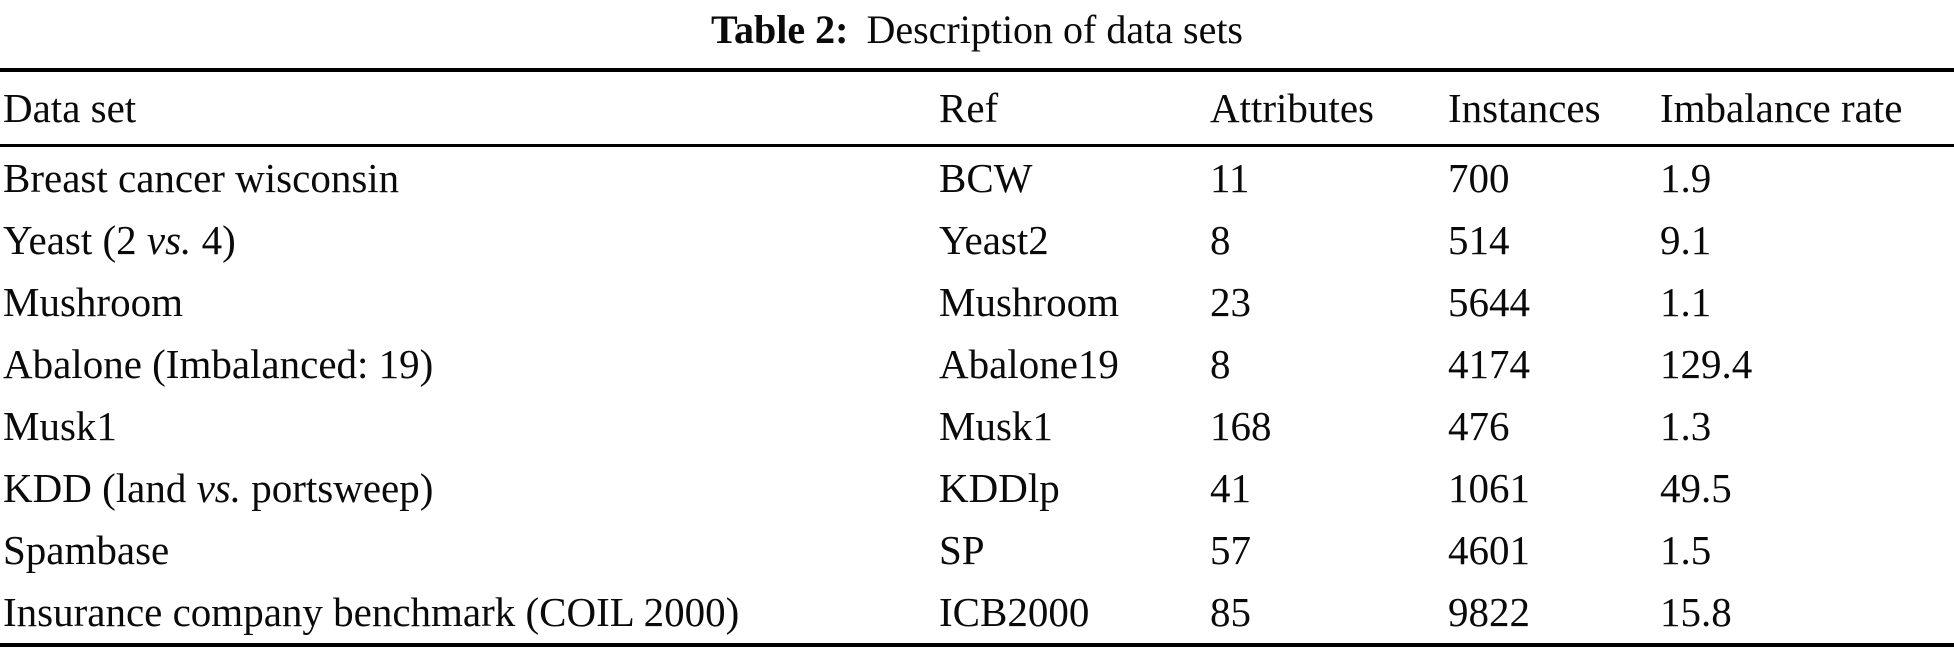 The height and width of the screenshot is (658, 1954). What do you see at coordinates (1479, 426) in the screenshot?
I see `cell-instances: 476` at bounding box center [1479, 426].